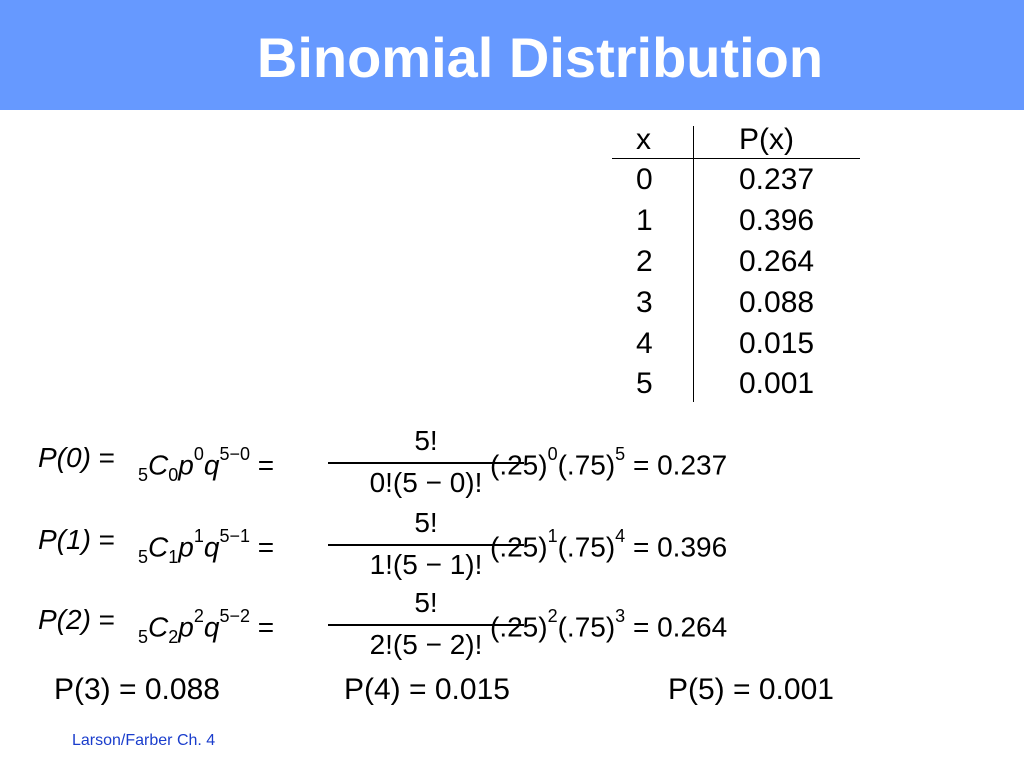 The image size is (1024, 768). I want to click on fraction-denominator: 2!(5 − 2)!, so click(426, 644).